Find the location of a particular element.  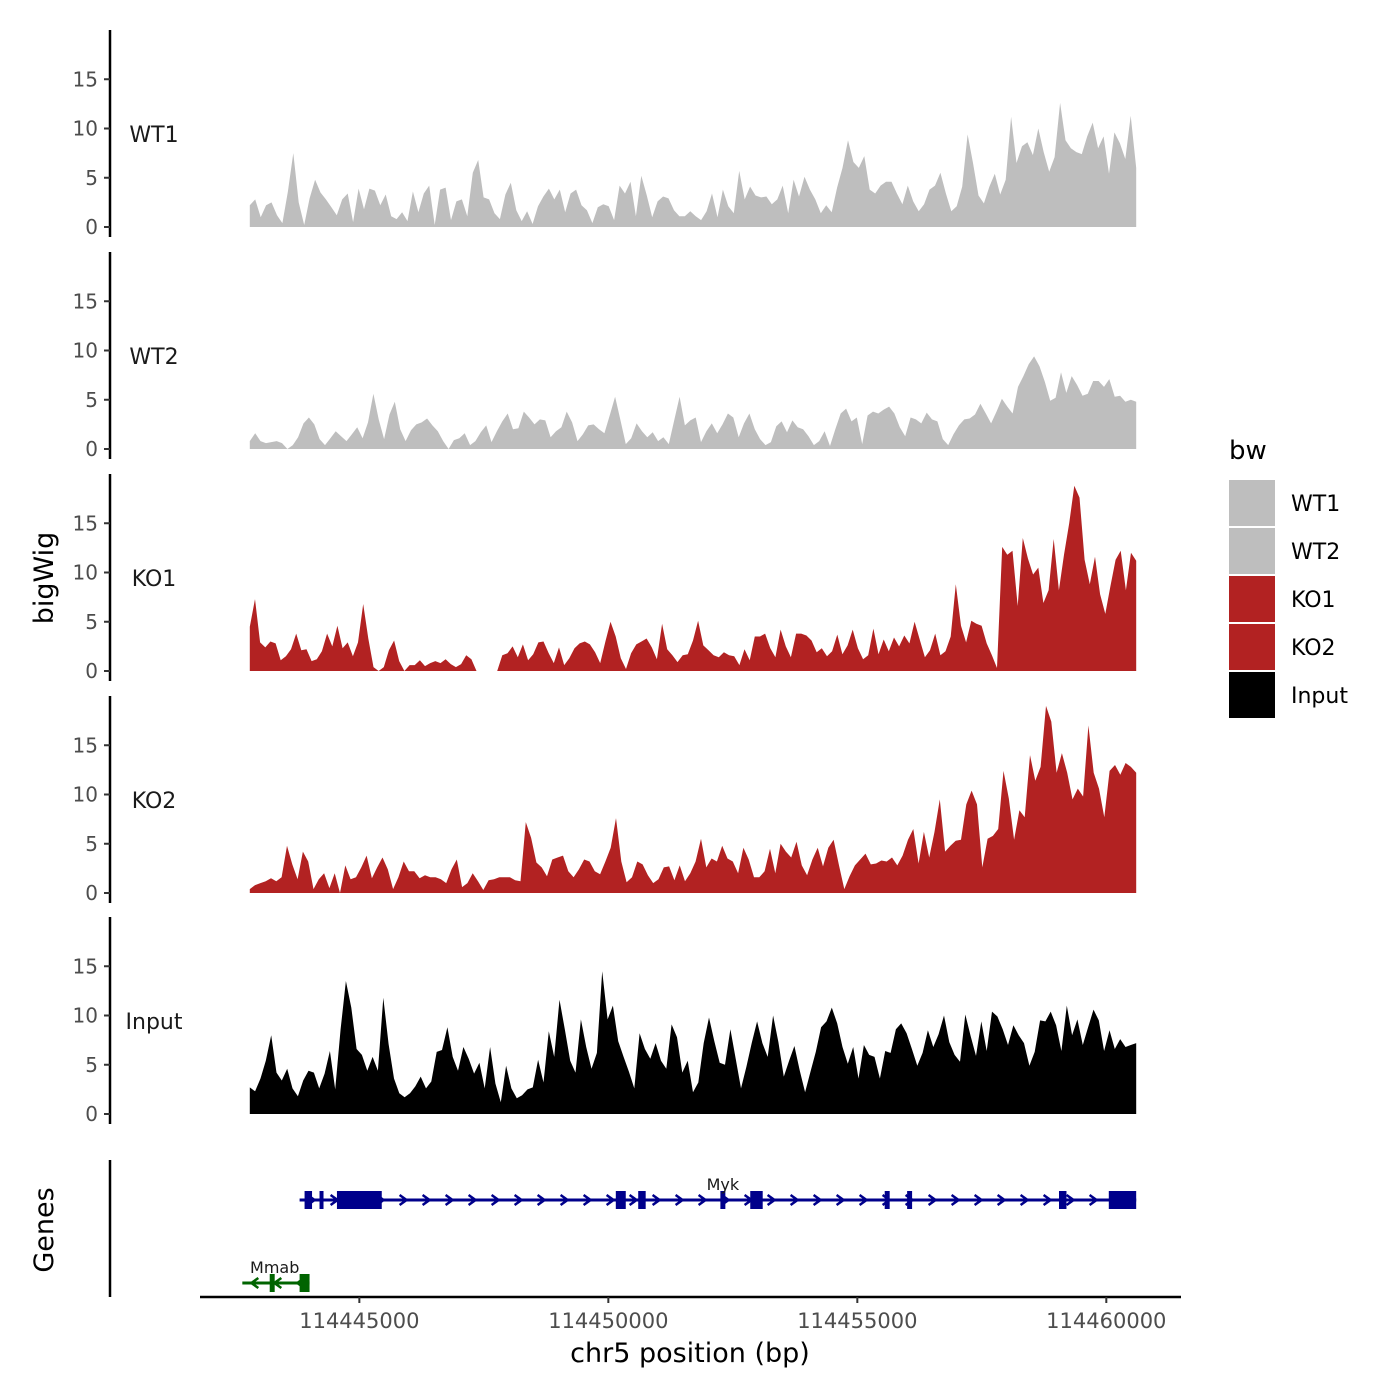

y-axis-label: bigWig is located at coordinates (44, 578).